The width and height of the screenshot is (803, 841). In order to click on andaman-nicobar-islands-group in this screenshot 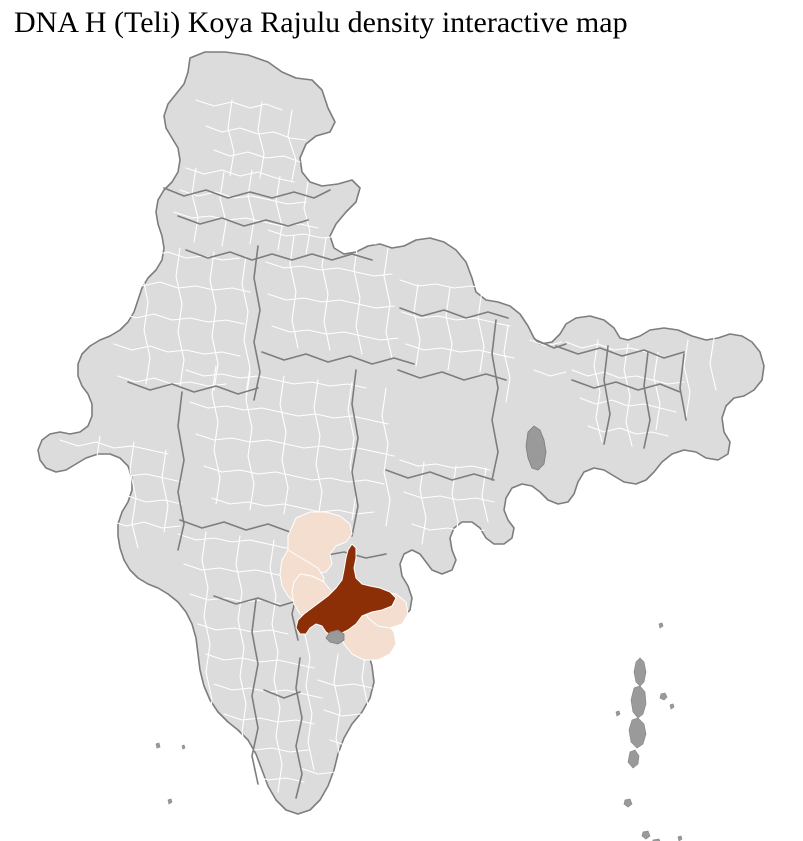, I will do `click(649, 731)`.